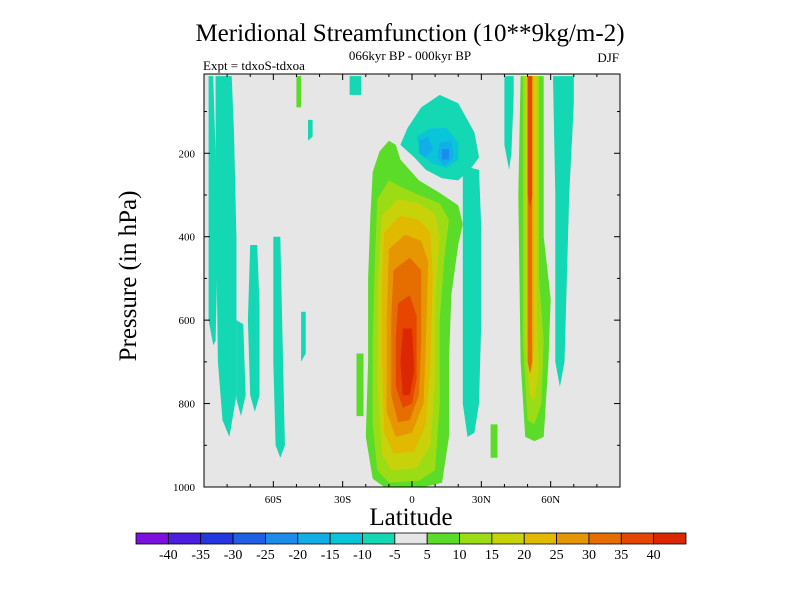 The height and width of the screenshot is (600, 800). I want to click on region-nh-left-neg, so click(509, 123).